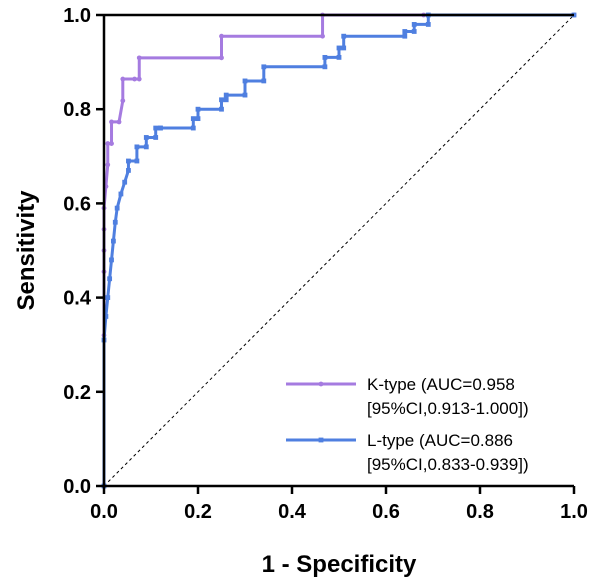 The height and width of the screenshot is (584, 595). What do you see at coordinates (407, 452) in the screenshot?
I see `legend-item-l-type: L-type (AUC=0.886 [95%CI,0.833-0.939])` at bounding box center [407, 452].